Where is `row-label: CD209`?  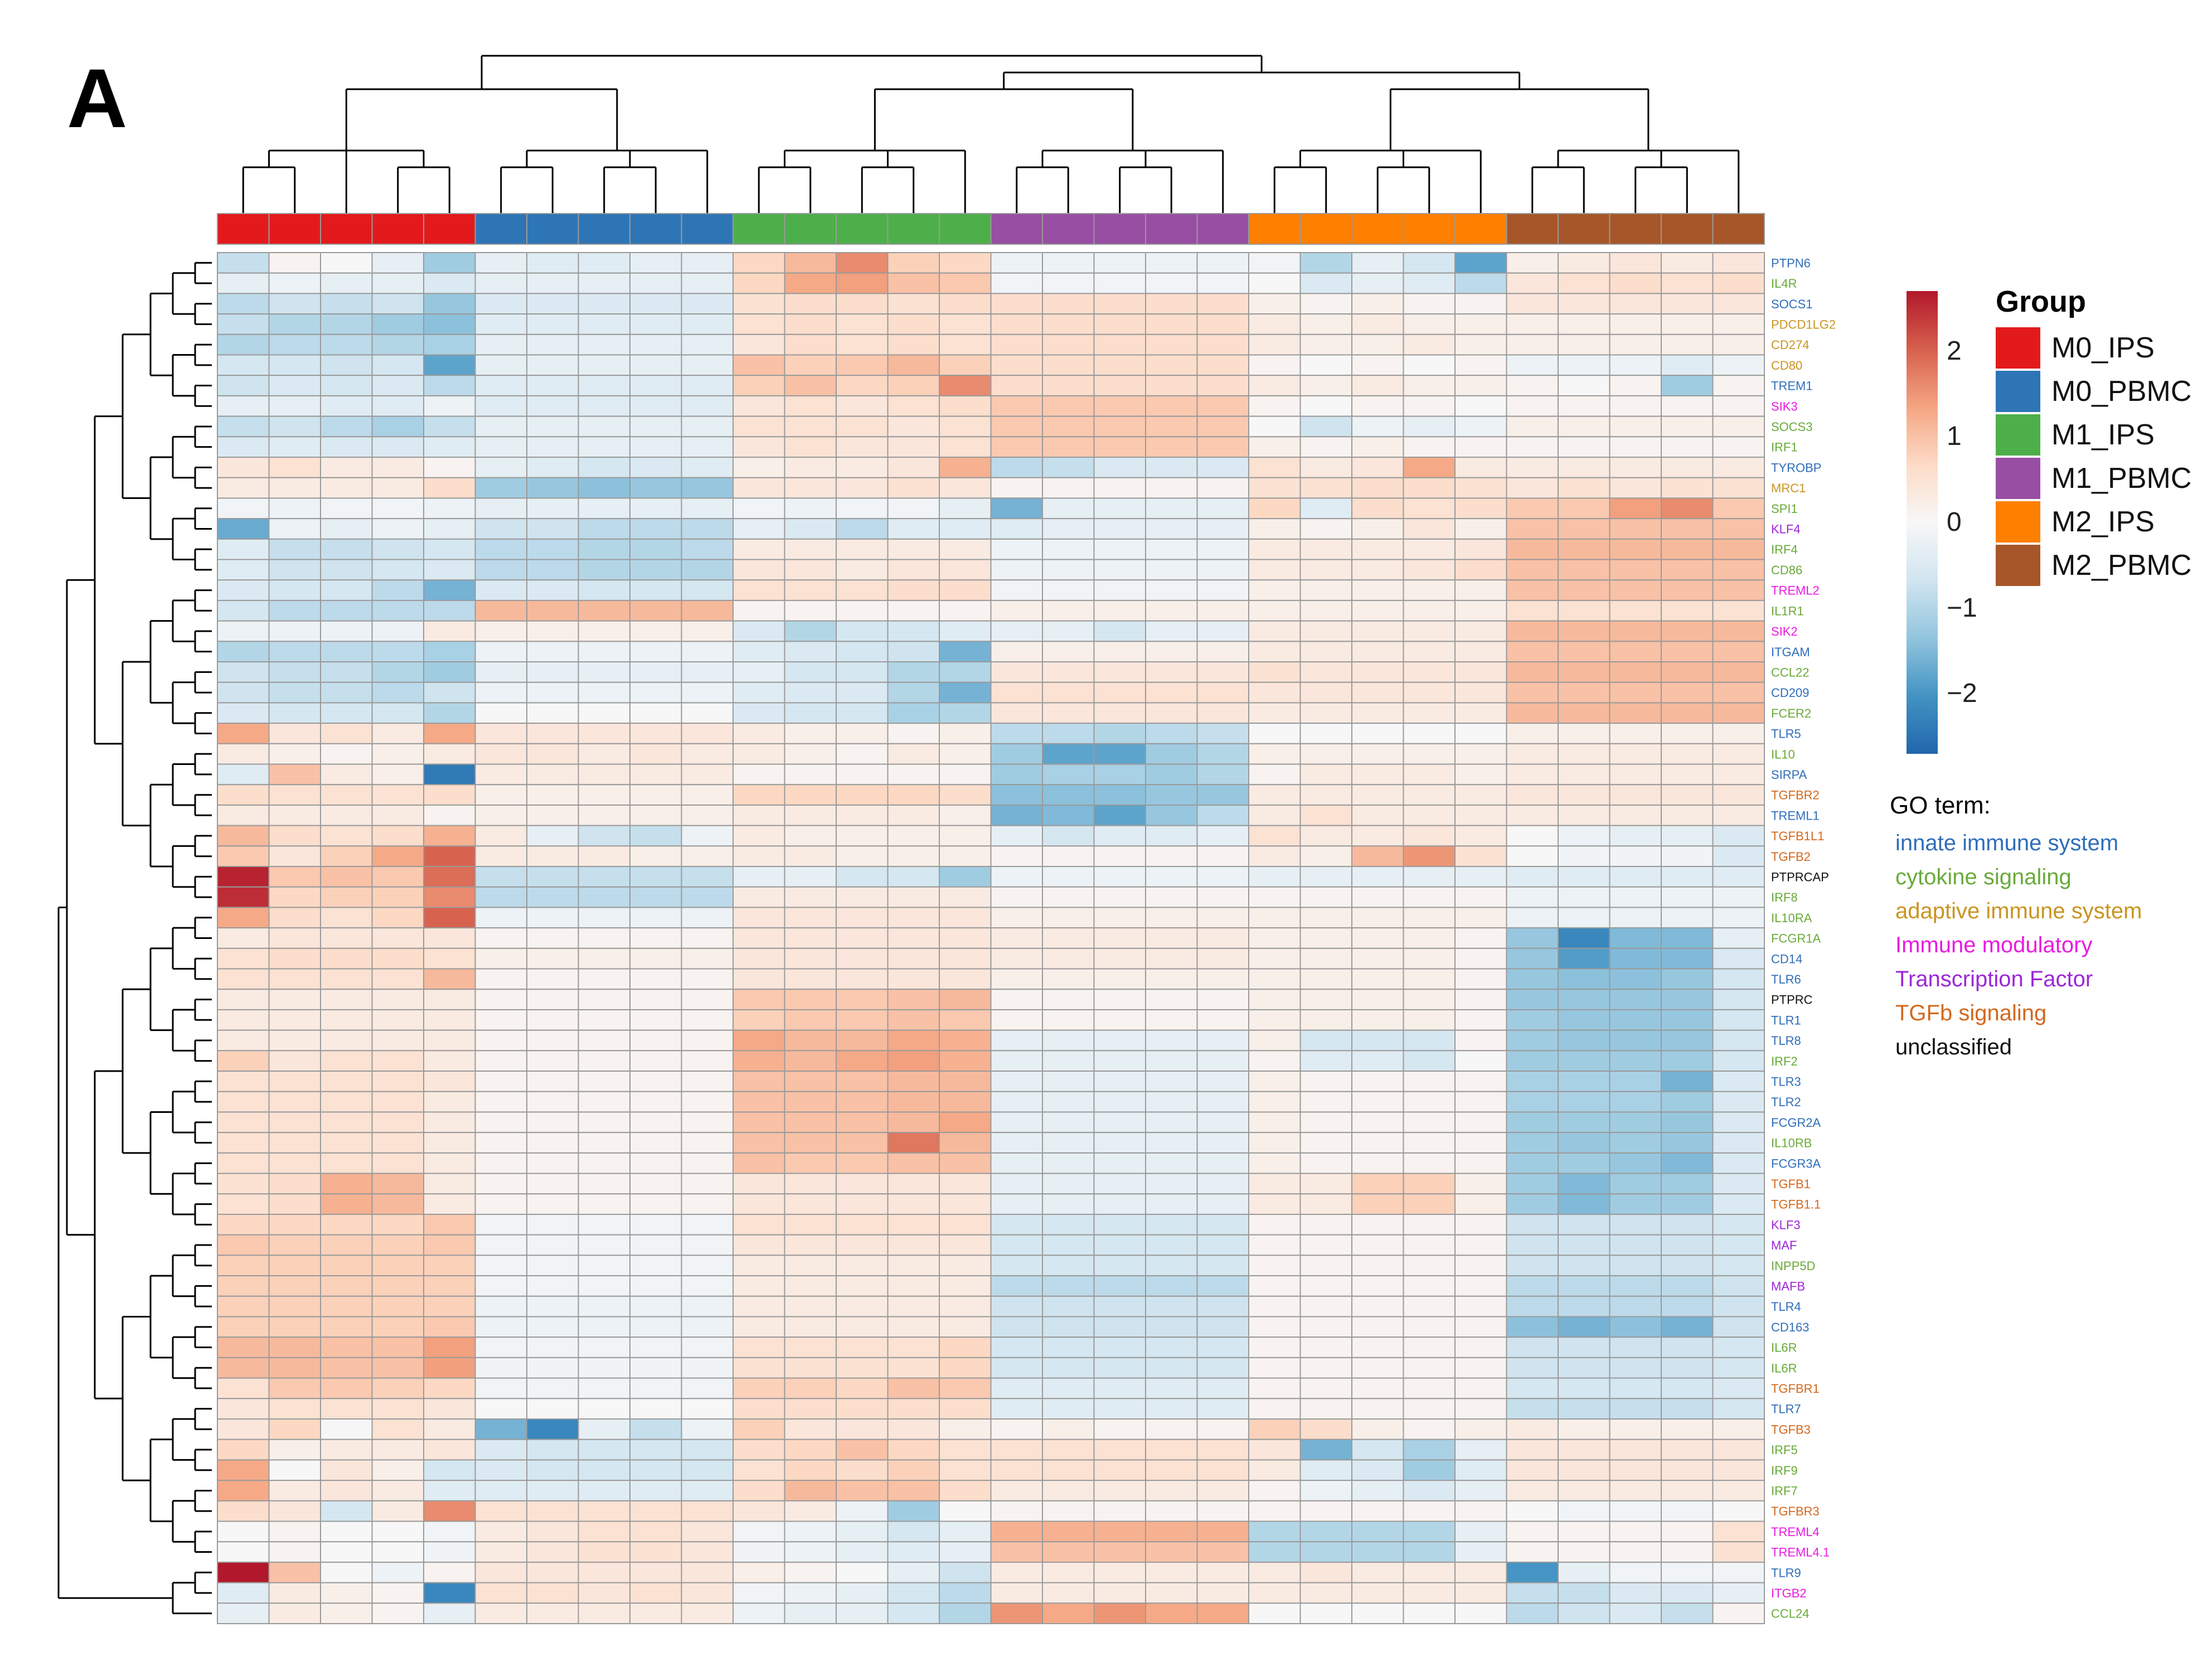 row-label: CD209 is located at coordinates (1790, 693).